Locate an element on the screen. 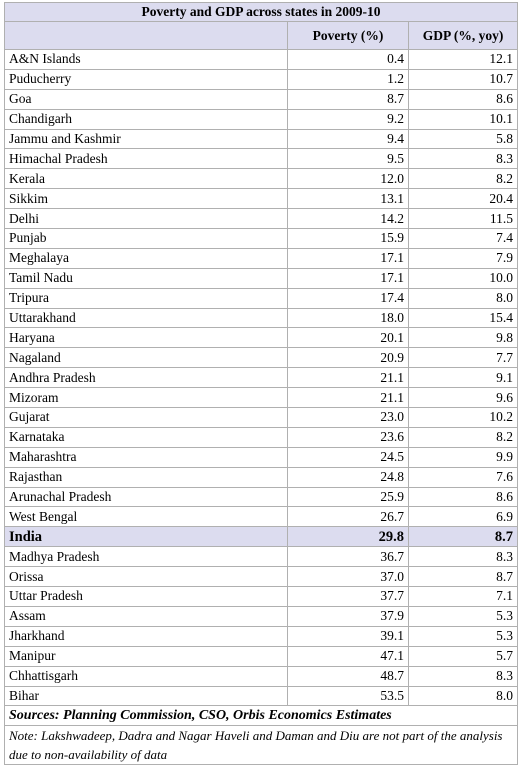  data-row: Punjab 15.9 7.4 is located at coordinates (261, 238).